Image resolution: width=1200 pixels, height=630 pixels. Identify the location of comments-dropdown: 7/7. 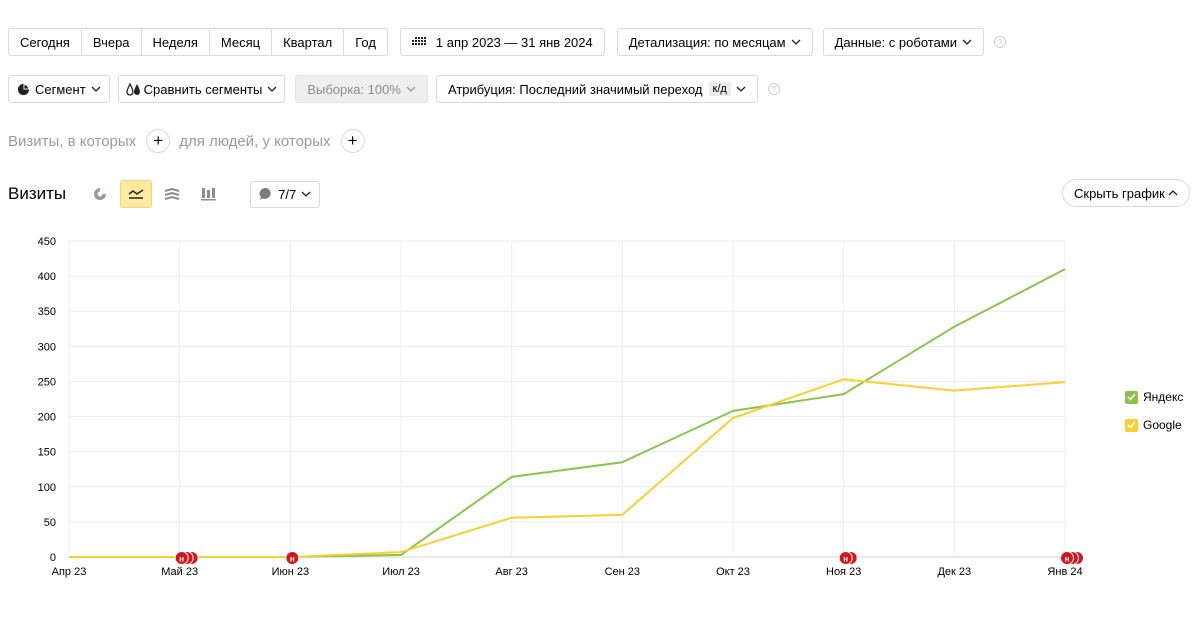
(285, 194).